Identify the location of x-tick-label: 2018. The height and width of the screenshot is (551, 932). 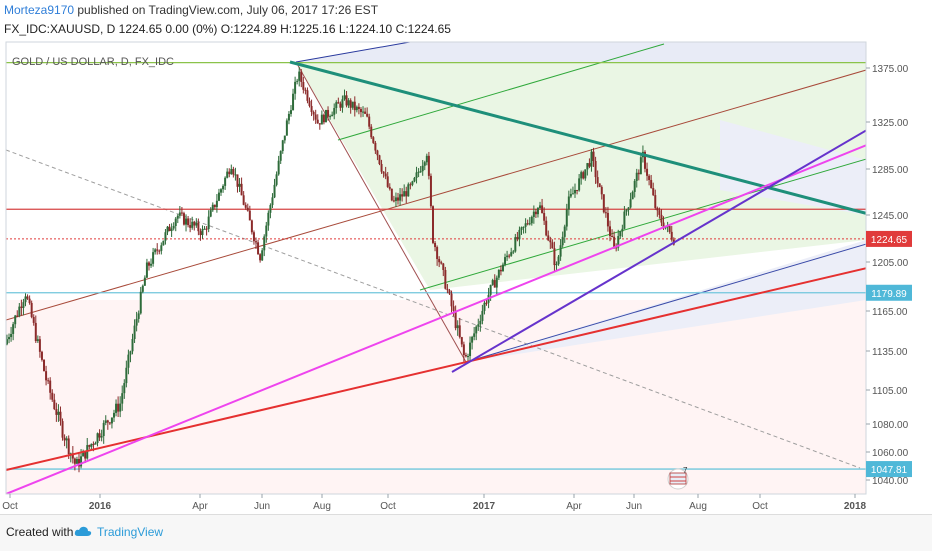
(855, 506).